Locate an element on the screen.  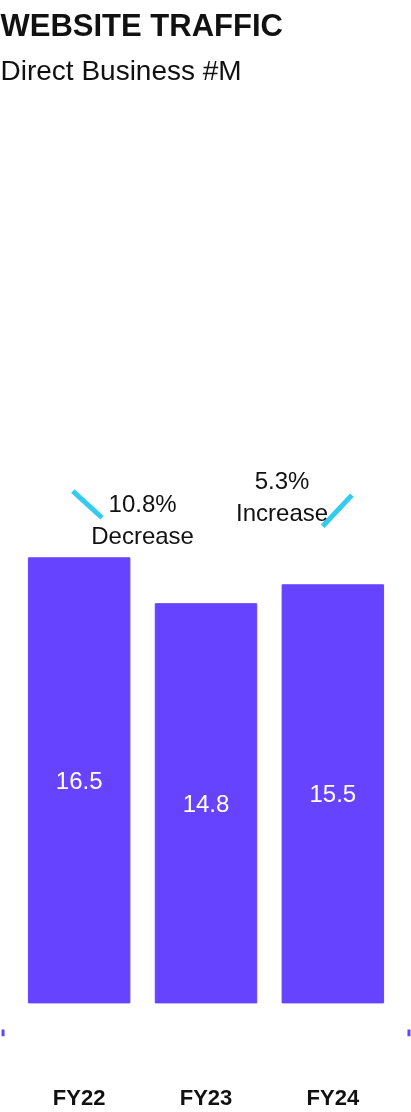
data-label: 16.5 is located at coordinates (79, 780).